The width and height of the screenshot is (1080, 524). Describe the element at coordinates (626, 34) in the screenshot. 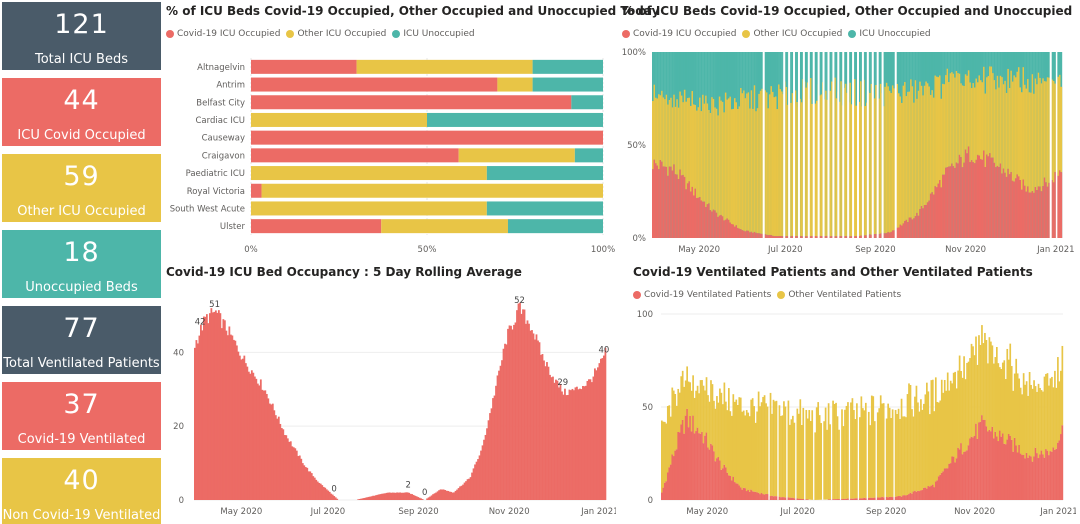

I see `legend-dot-covid` at that location.